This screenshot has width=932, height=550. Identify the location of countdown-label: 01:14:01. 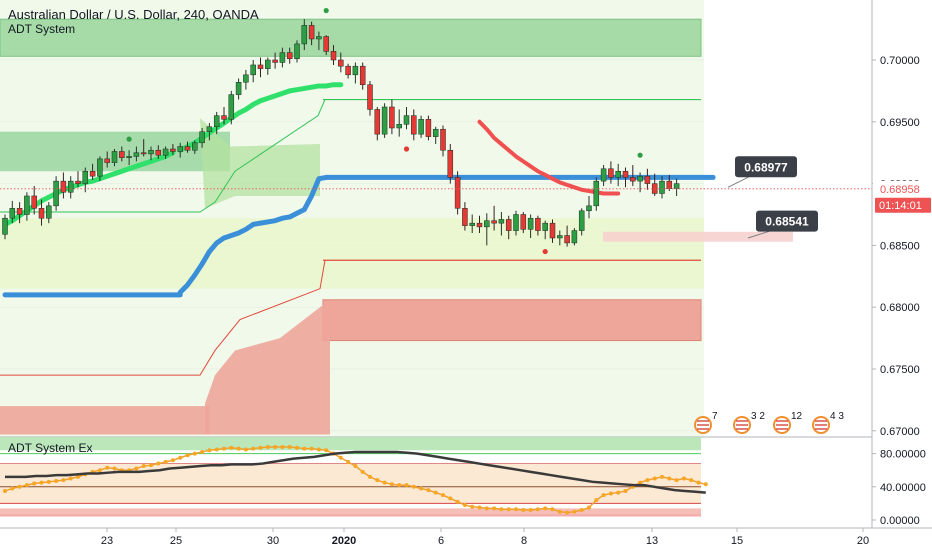
(900, 206).